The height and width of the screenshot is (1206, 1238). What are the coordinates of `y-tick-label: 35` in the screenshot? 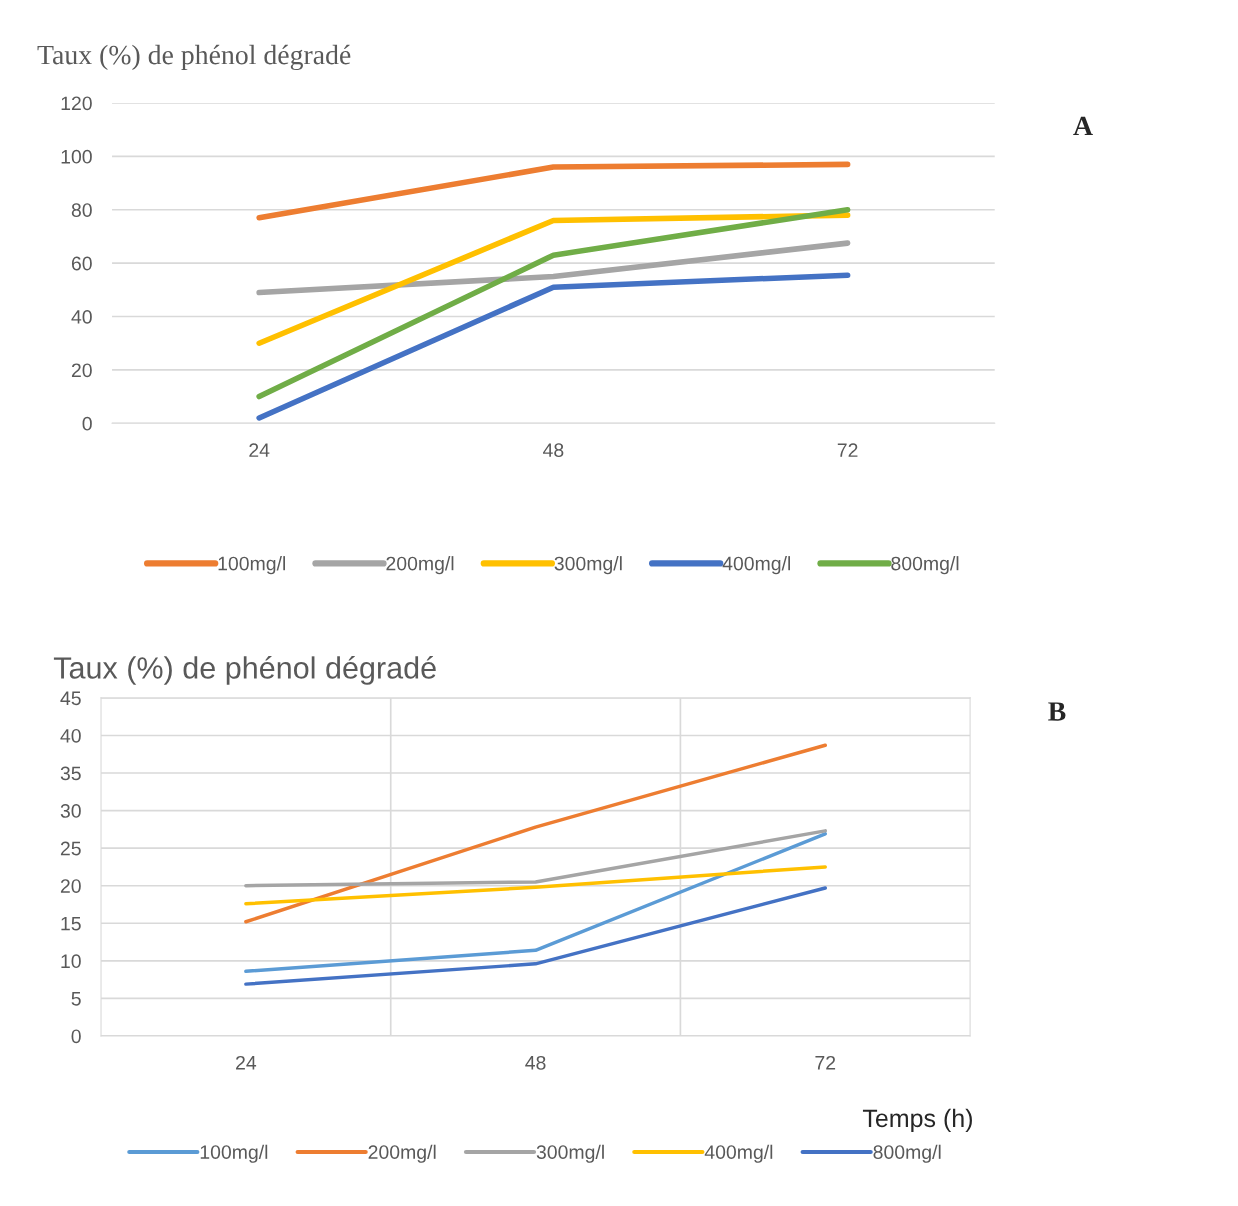 It's located at (70, 773).